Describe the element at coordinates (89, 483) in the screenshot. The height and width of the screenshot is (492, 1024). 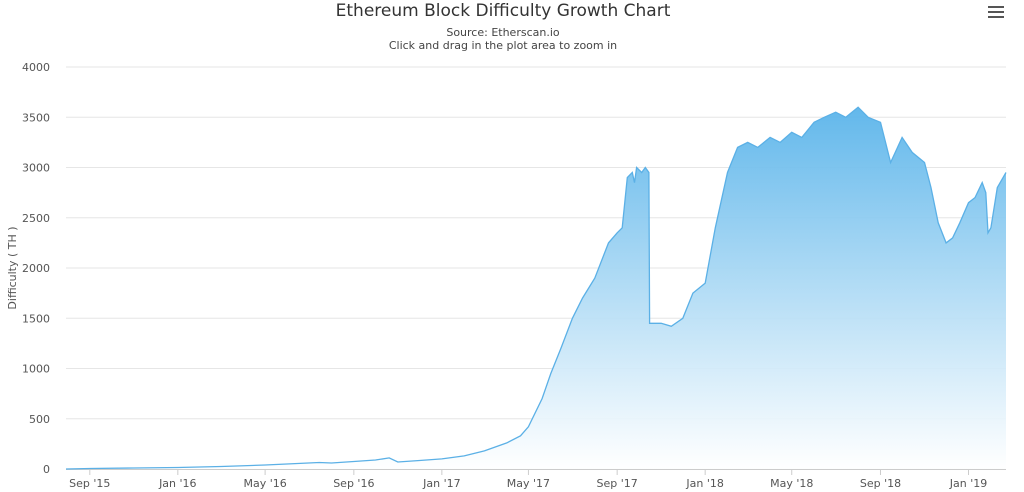
I see `x-tick-label: Sep '15` at that location.